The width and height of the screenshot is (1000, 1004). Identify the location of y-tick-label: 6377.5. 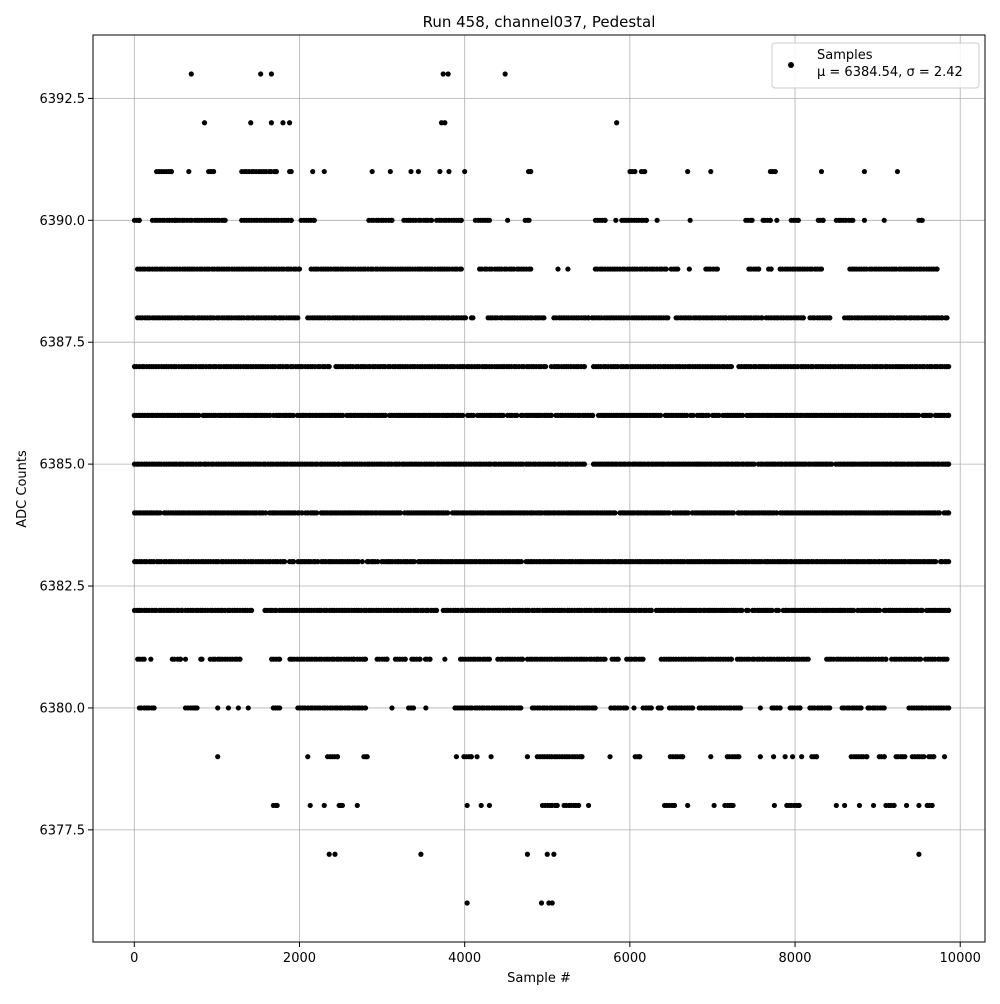
(63, 830).